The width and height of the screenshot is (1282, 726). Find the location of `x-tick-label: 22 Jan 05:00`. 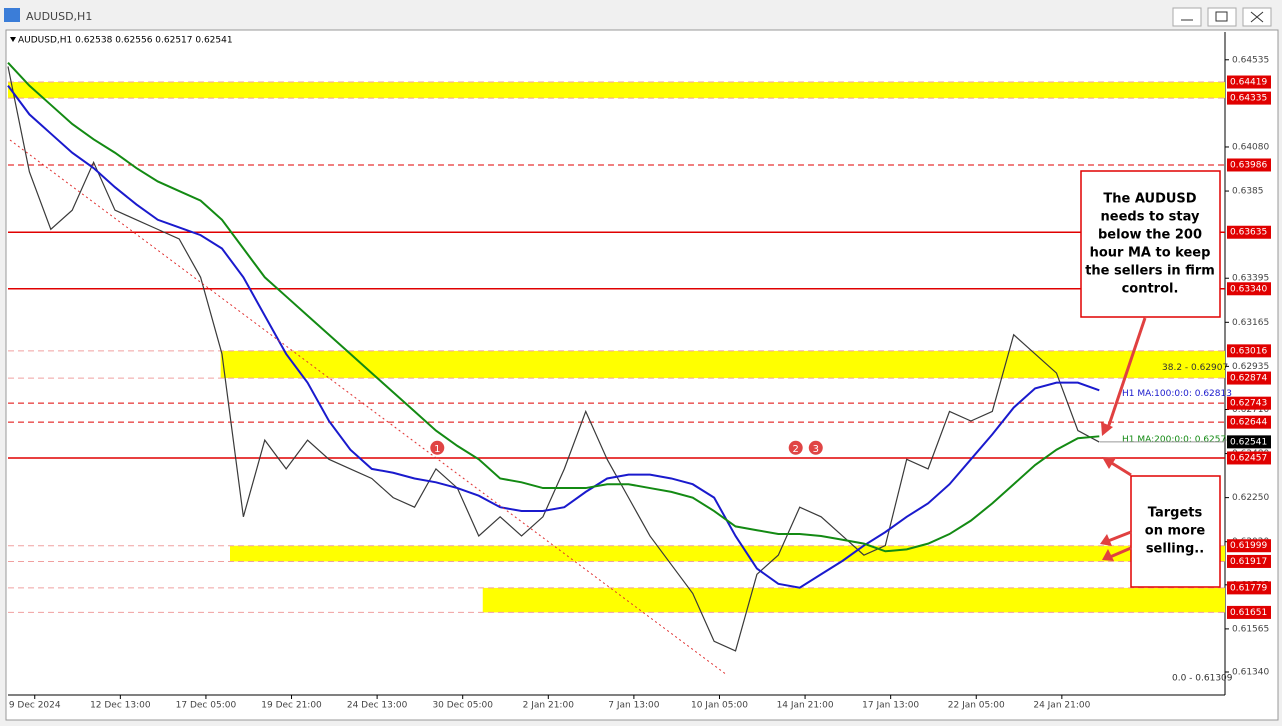

x-tick-label: 22 Jan 05:00 is located at coordinates (976, 706).